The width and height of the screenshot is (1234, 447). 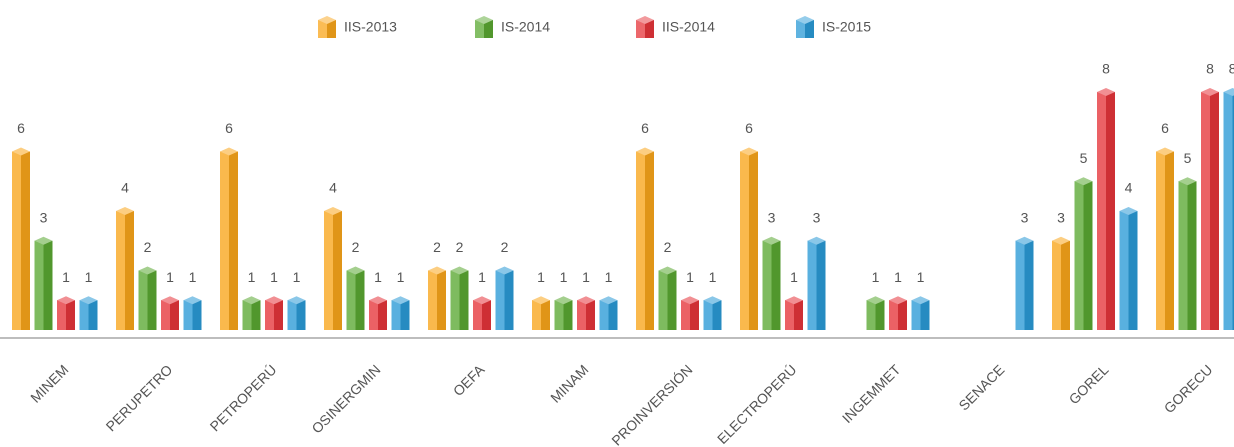 I want to click on legend-label: IIS-2014, so click(x=688, y=27).